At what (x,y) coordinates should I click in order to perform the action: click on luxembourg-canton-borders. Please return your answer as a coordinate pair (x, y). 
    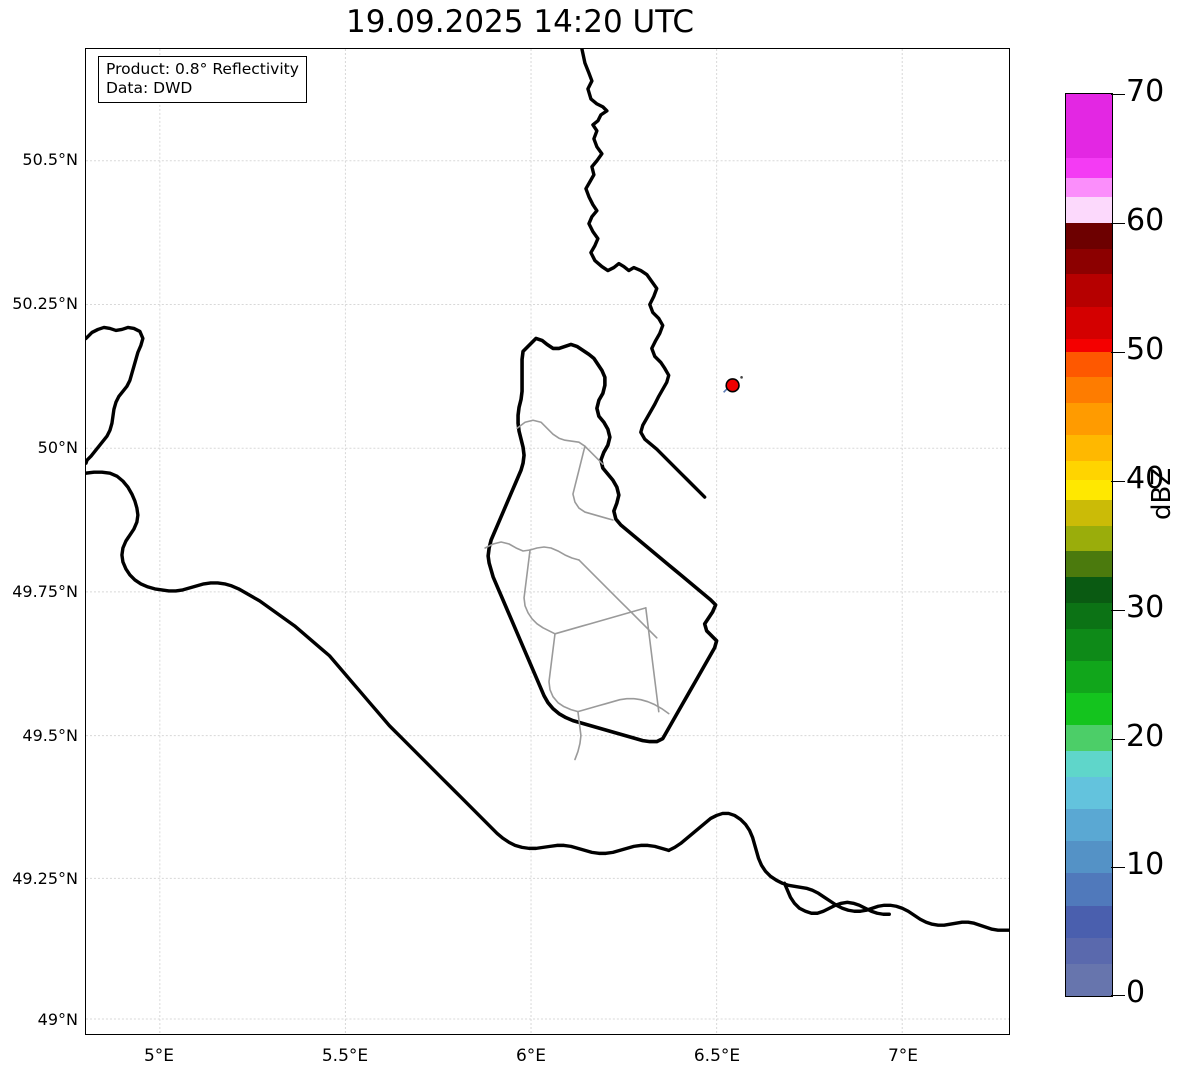
    Looking at the image, I should click on (577, 590).